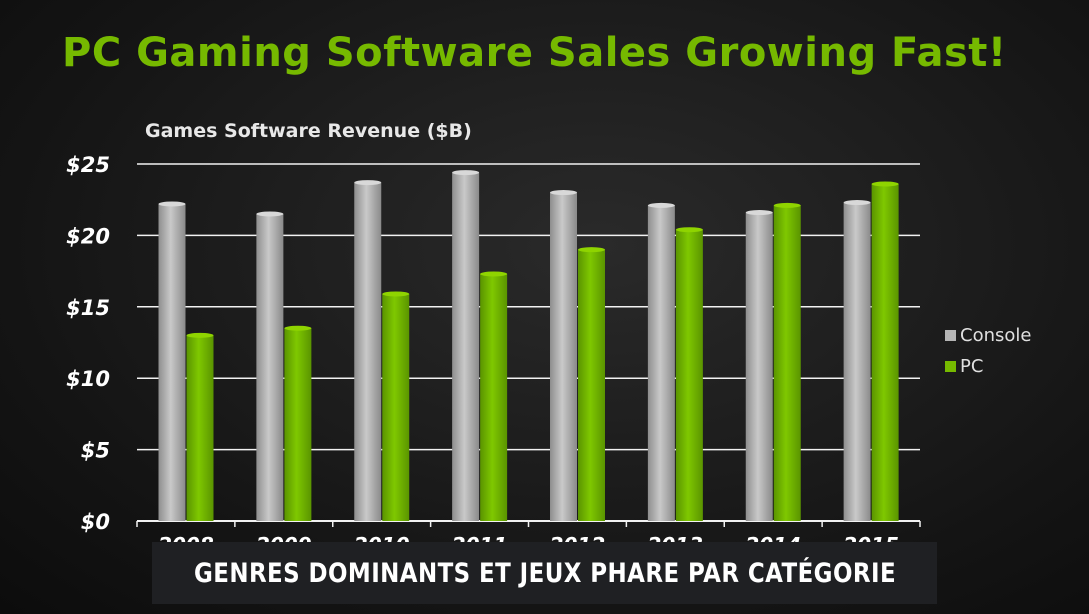  I want to click on legend-item-console: Console, so click(988, 335).